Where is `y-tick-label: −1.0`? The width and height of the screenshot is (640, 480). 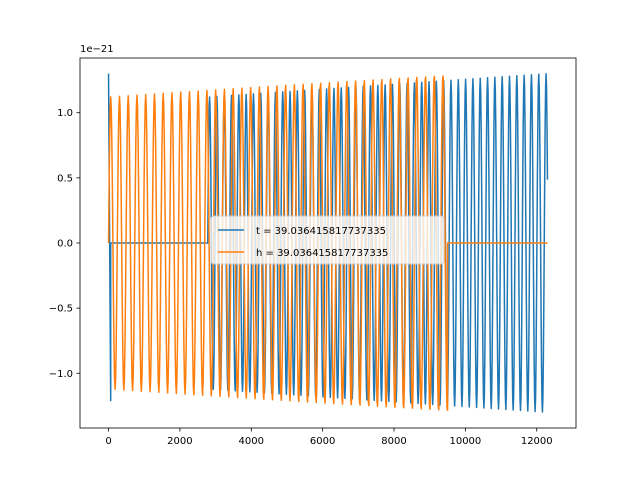
y-tick-label: −1.0 is located at coordinates (61, 374).